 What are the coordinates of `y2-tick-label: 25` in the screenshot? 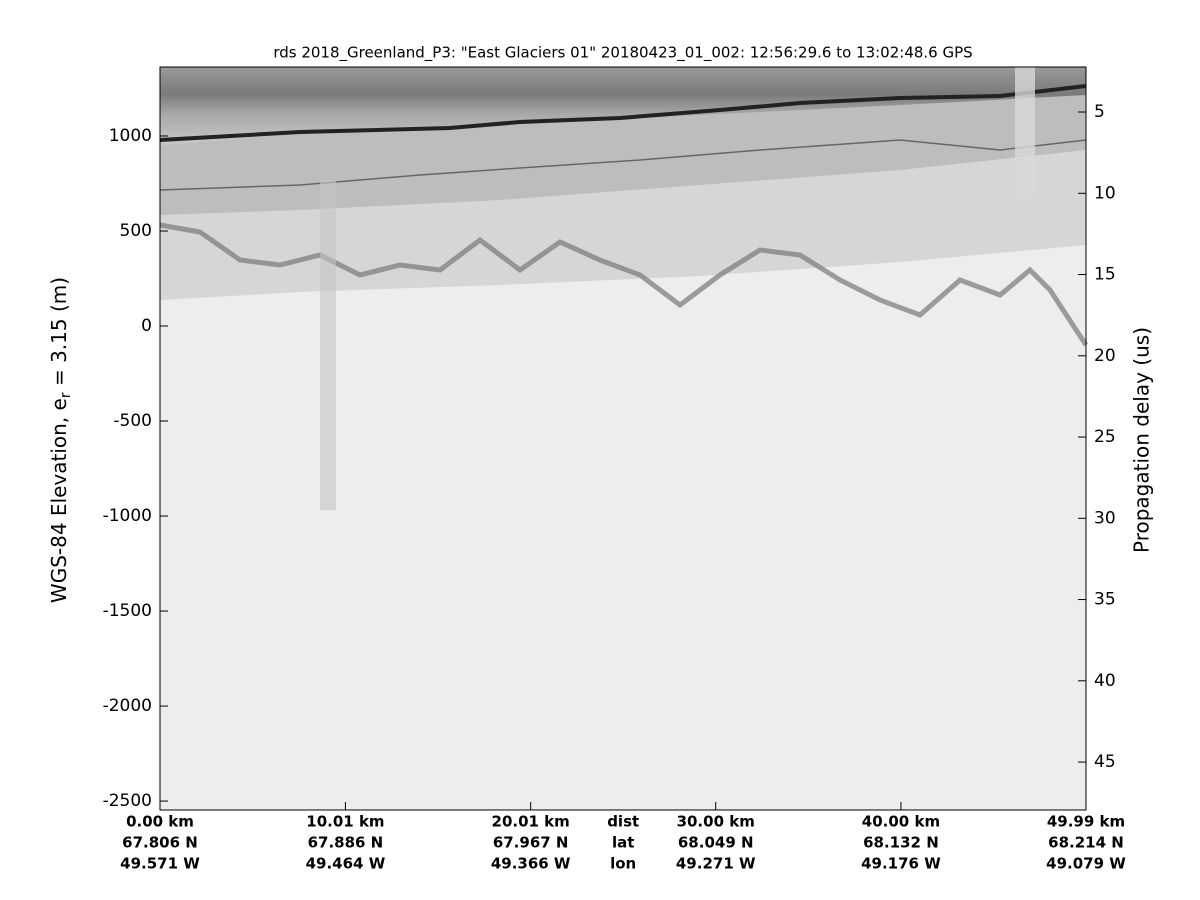 It's located at (1105, 437).